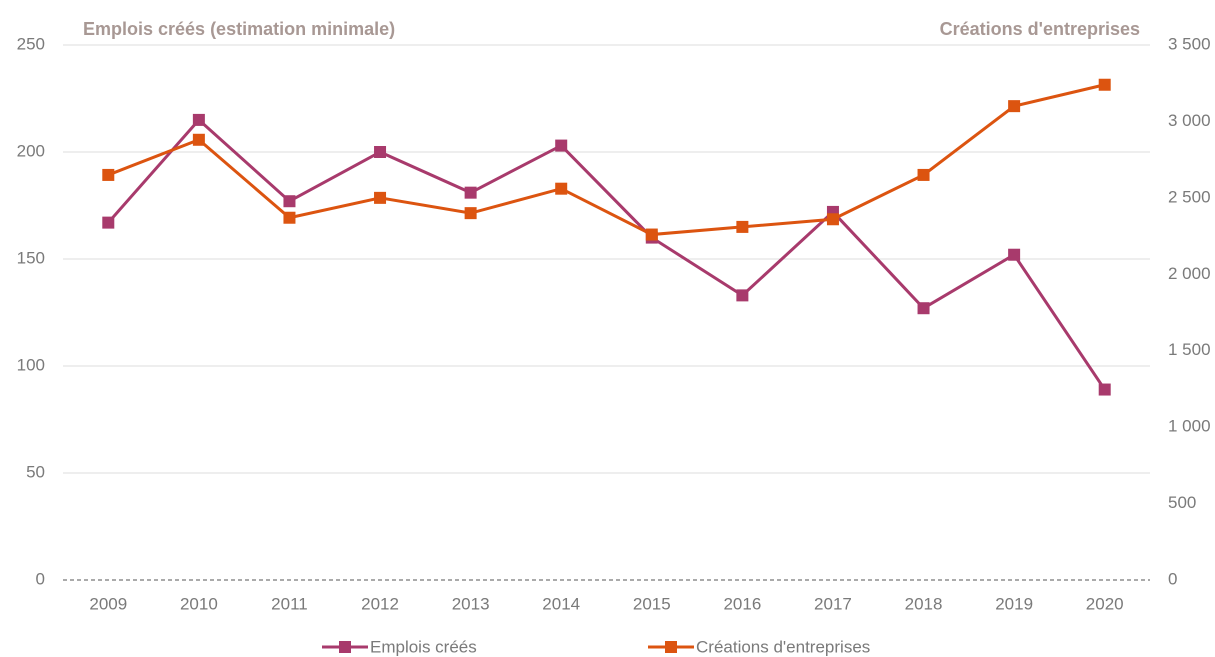 The width and height of the screenshot is (1215, 657). What do you see at coordinates (652, 603) in the screenshot?
I see `x-tick-label: 2015` at bounding box center [652, 603].